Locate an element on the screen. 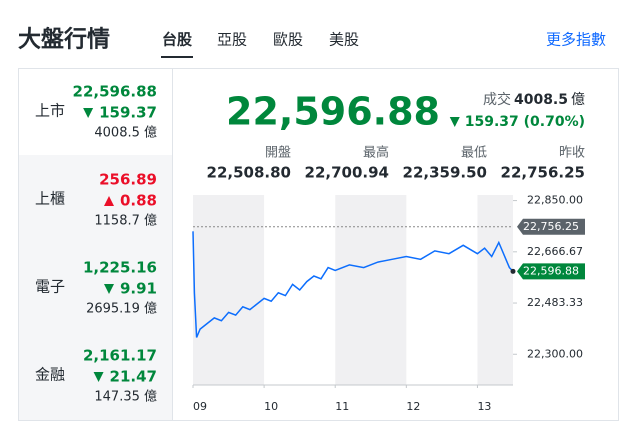  last-point is located at coordinates (513, 271).